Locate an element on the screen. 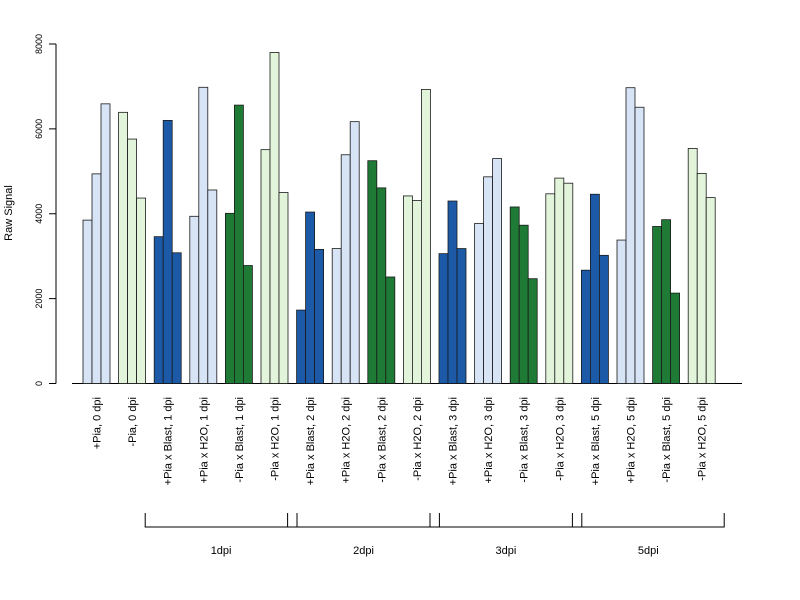 The image size is (800, 600). y-axis-title: Raw Signal is located at coordinates (9, 213).